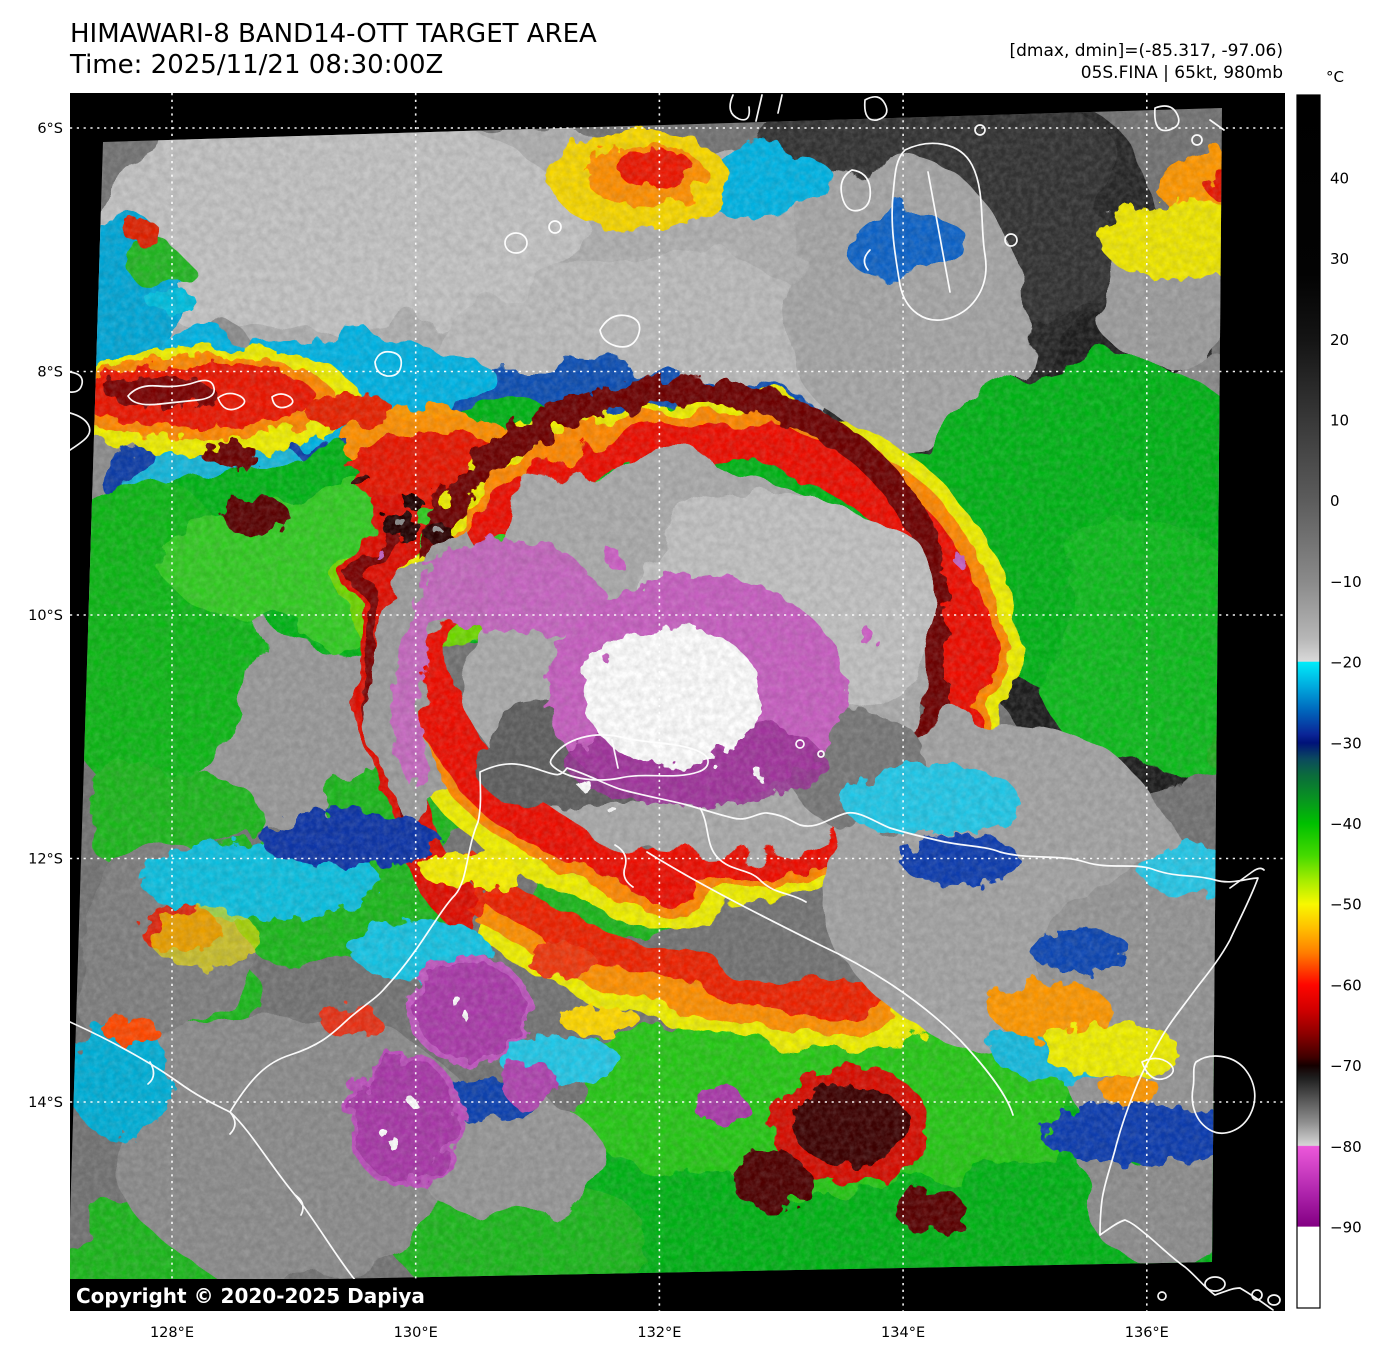  What do you see at coordinates (1346, 985) in the screenshot?
I see `colorbar-tick-label: −60` at bounding box center [1346, 985].